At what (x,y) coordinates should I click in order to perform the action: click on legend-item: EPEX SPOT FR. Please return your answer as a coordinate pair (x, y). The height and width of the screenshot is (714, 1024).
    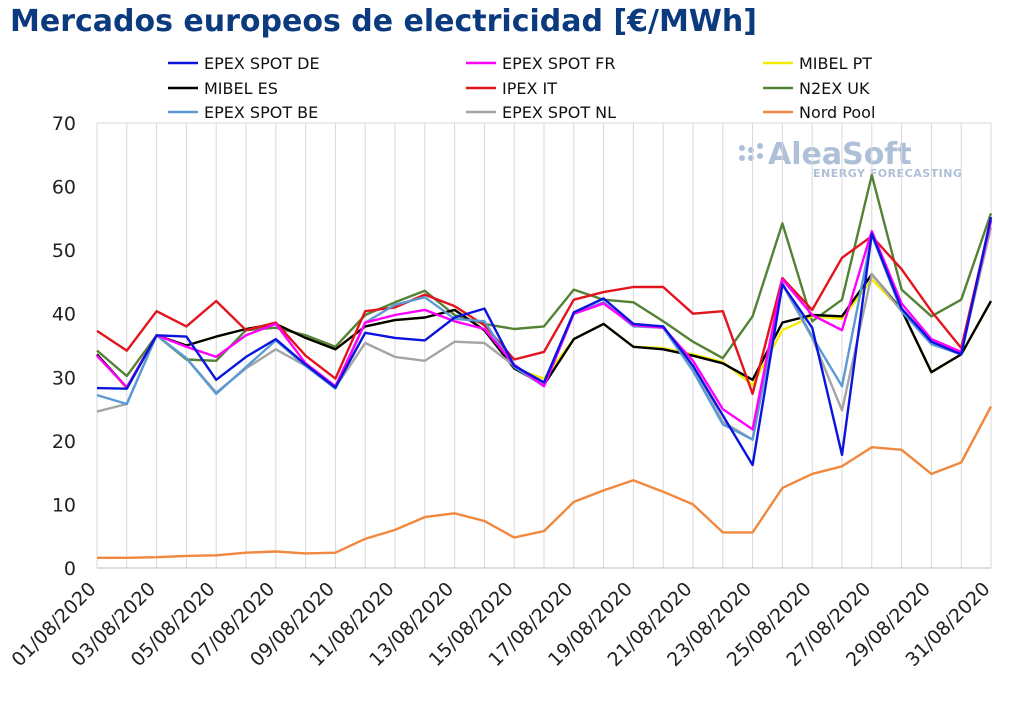
    Looking at the image, I should click on (541, 63).